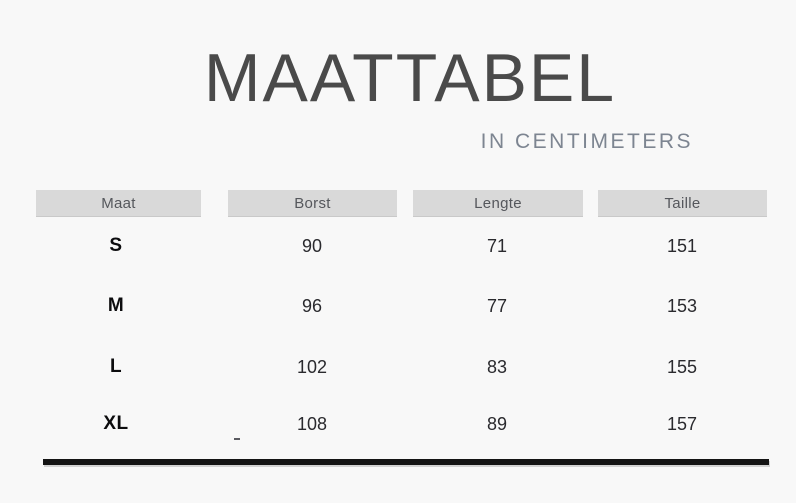  What do you see at coordinates (497, 424) in the screenshot?
I see `lengte-value: 89` at bounding box center [497, 424].